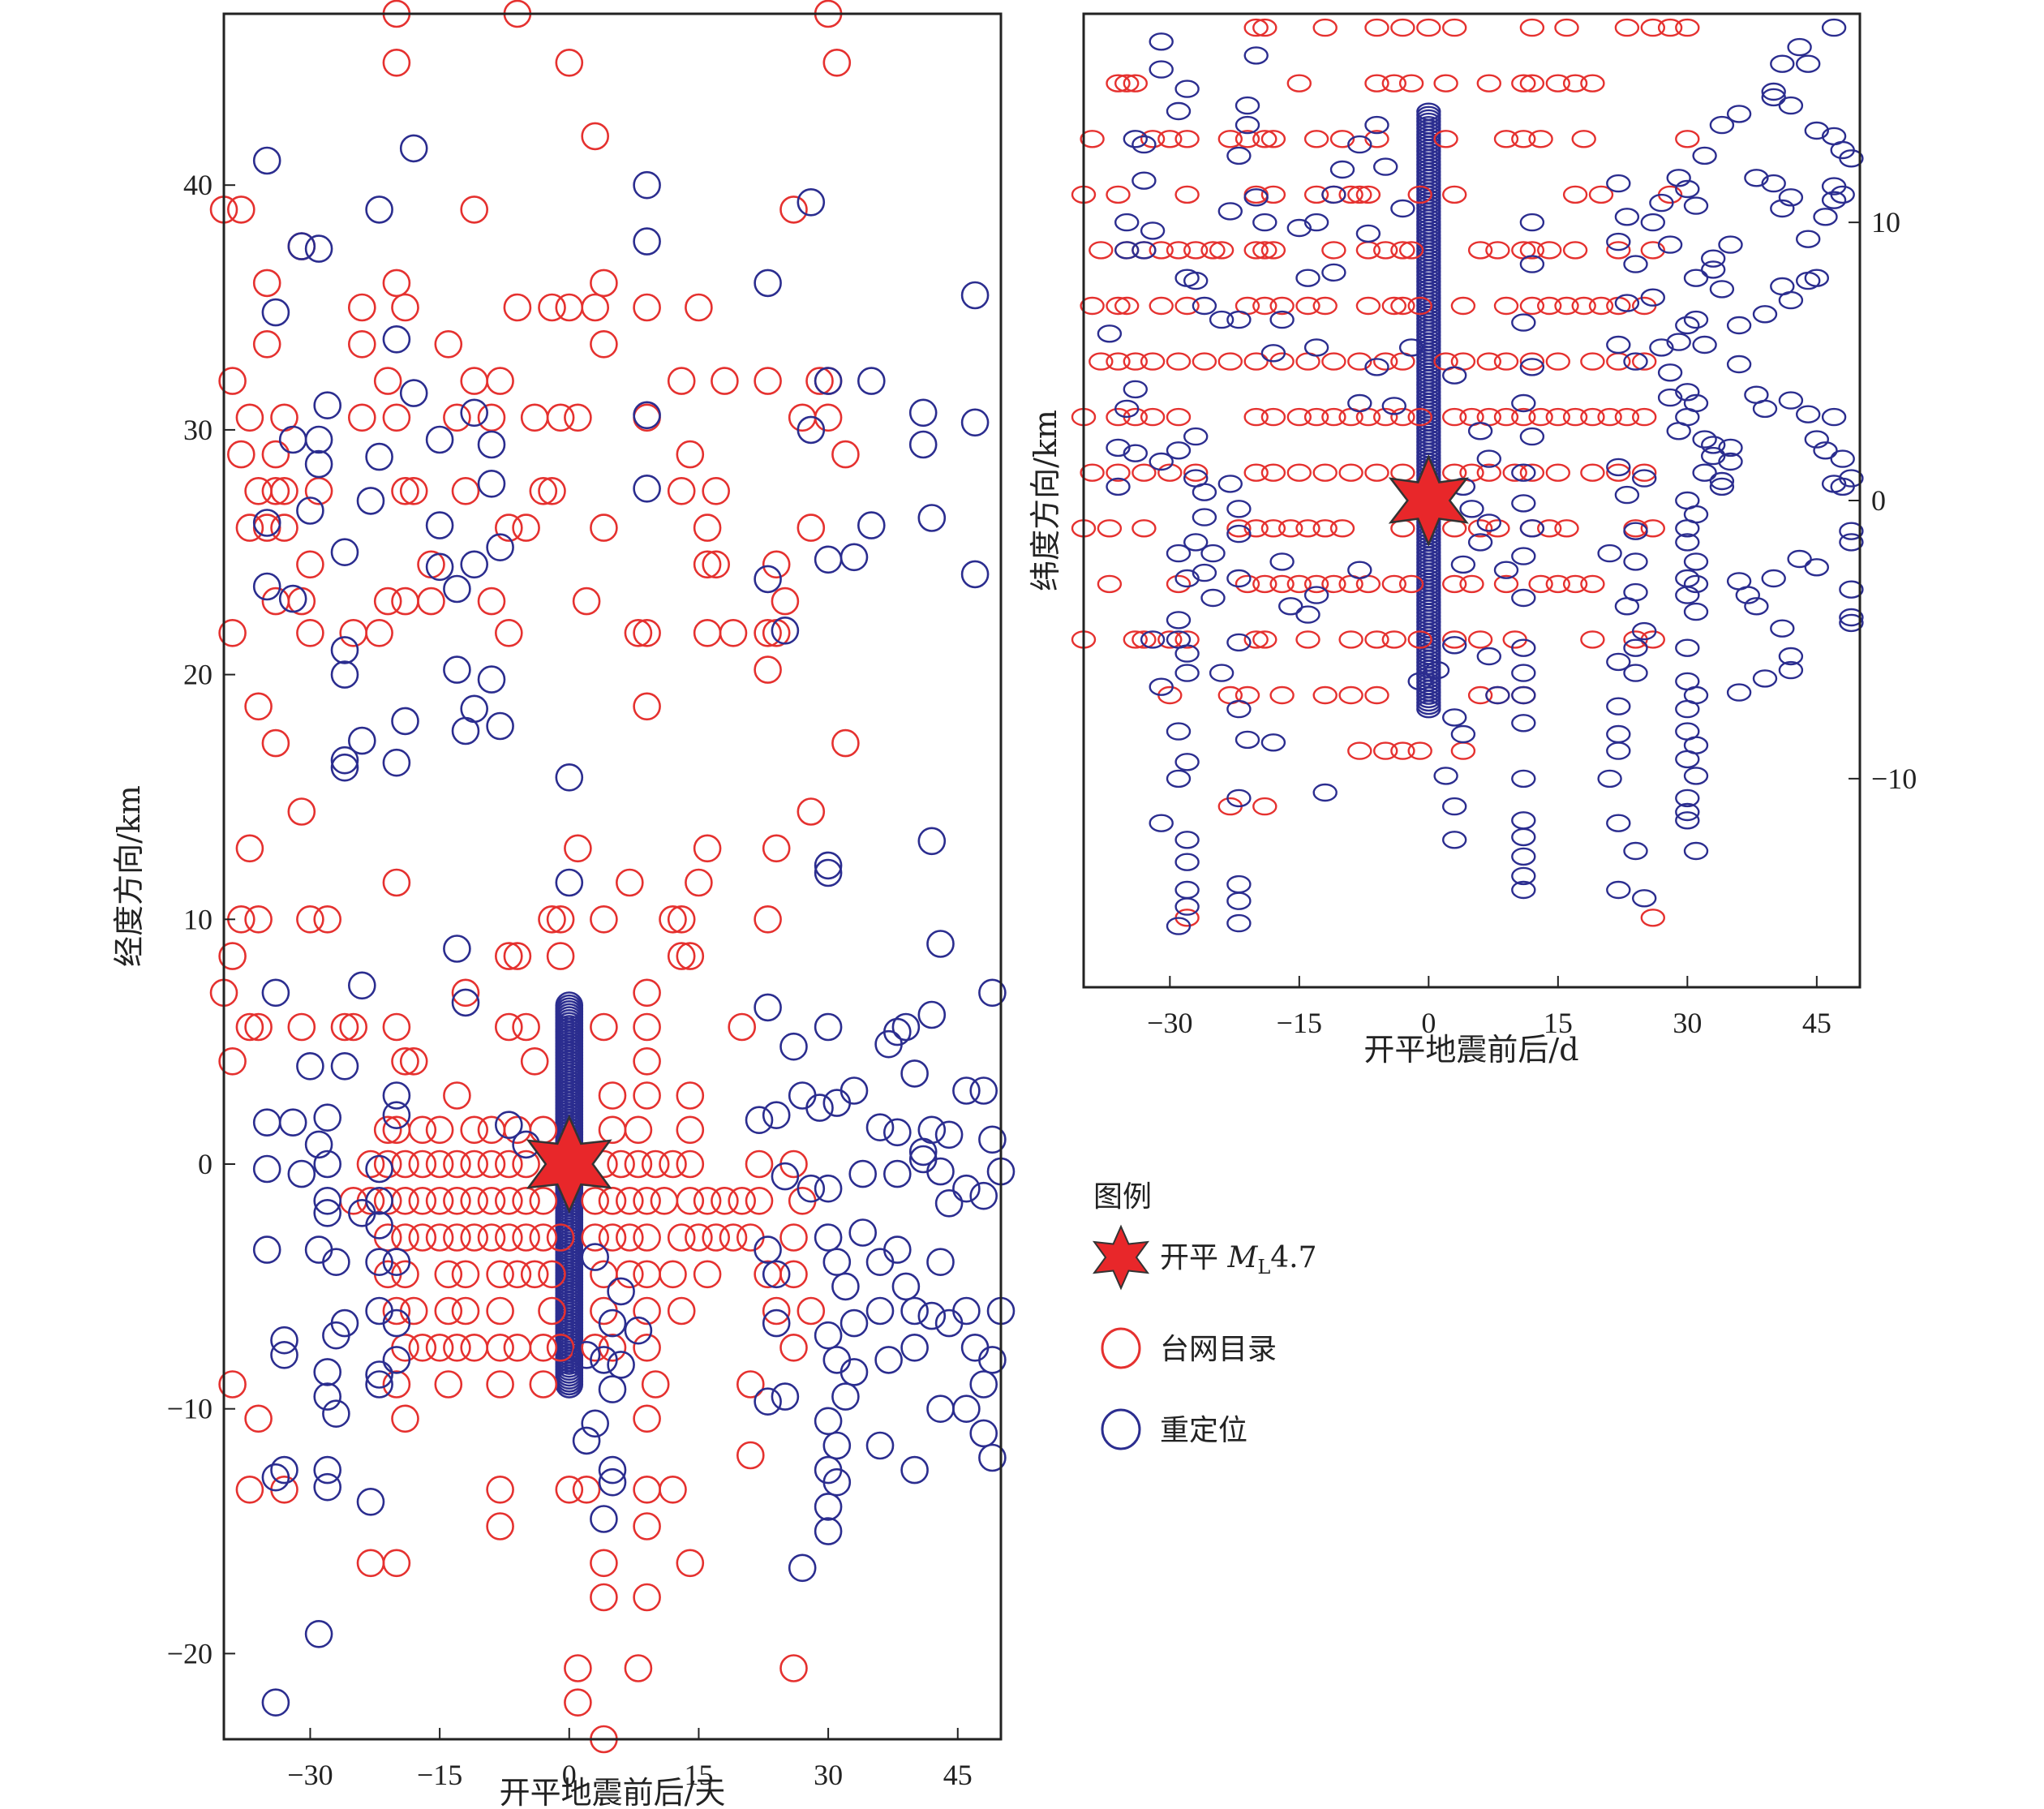 The image size is (2044, 1809). What do you see at coordinates (440, 1775) in the screenshot?
I see `x-tick-label: −15` at bounding box center [440, 1775].